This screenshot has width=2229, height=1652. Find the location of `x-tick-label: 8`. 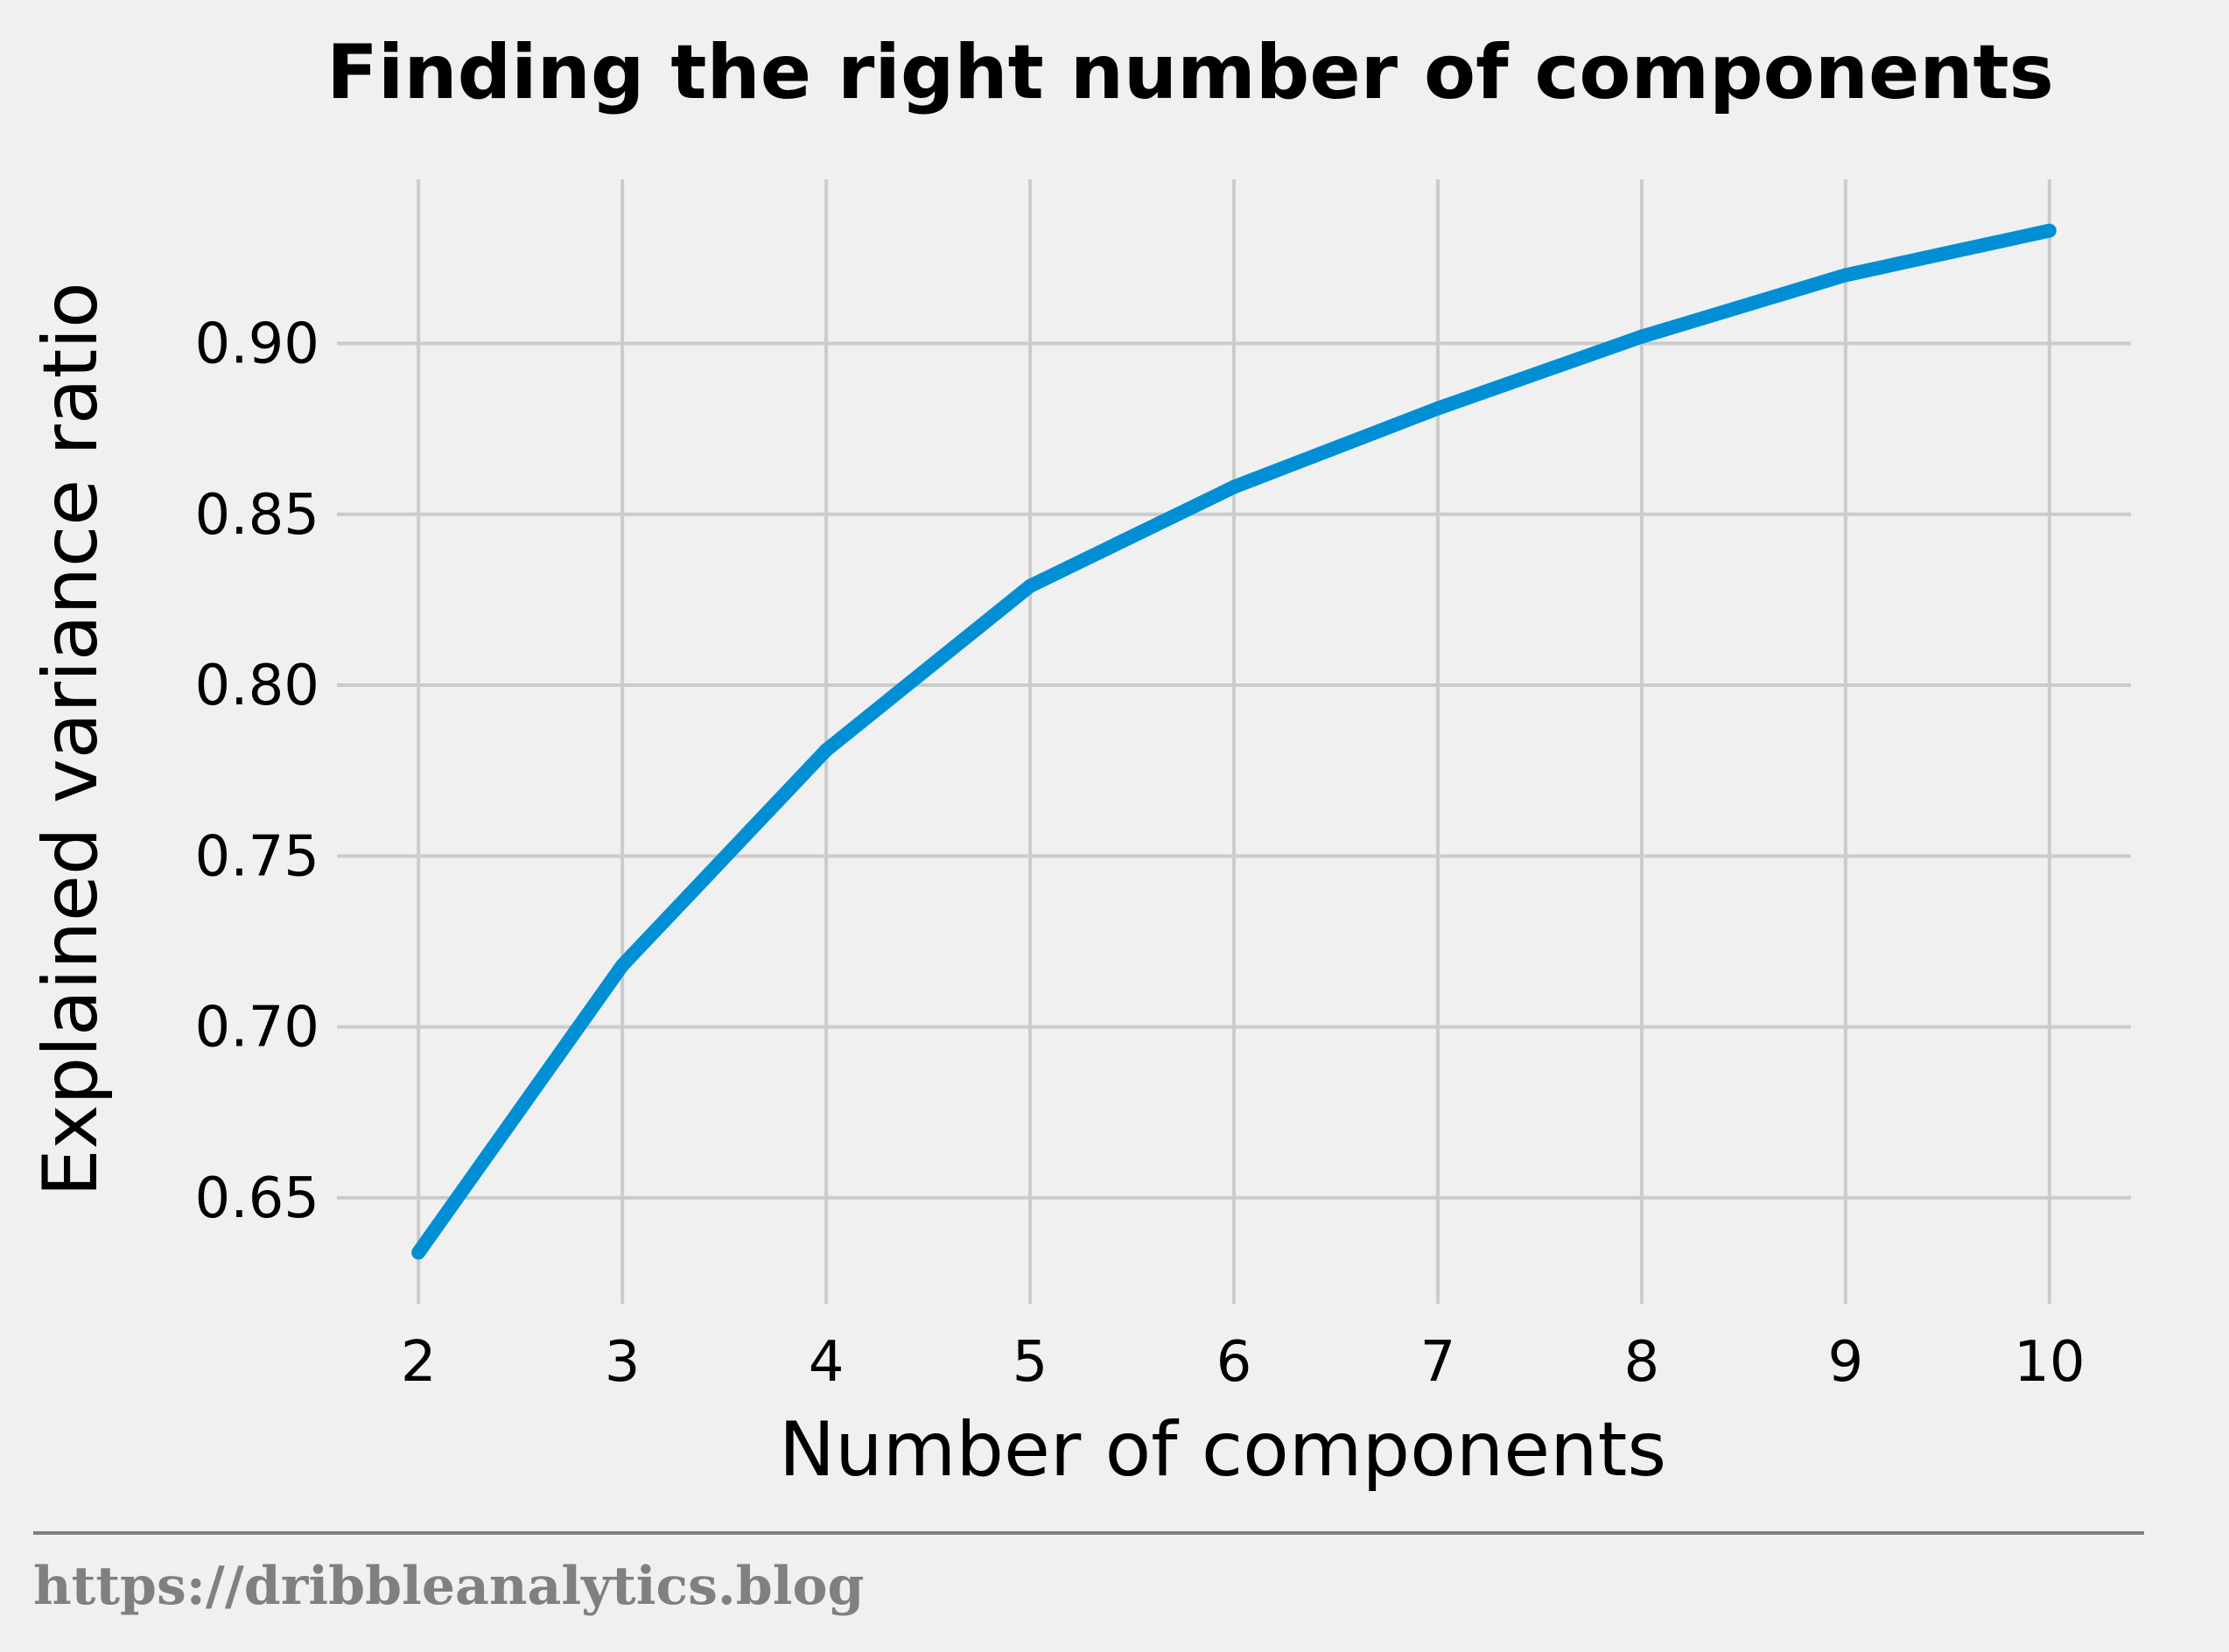

x-tick-label: 8 is located at coordinates (1642, 1362).